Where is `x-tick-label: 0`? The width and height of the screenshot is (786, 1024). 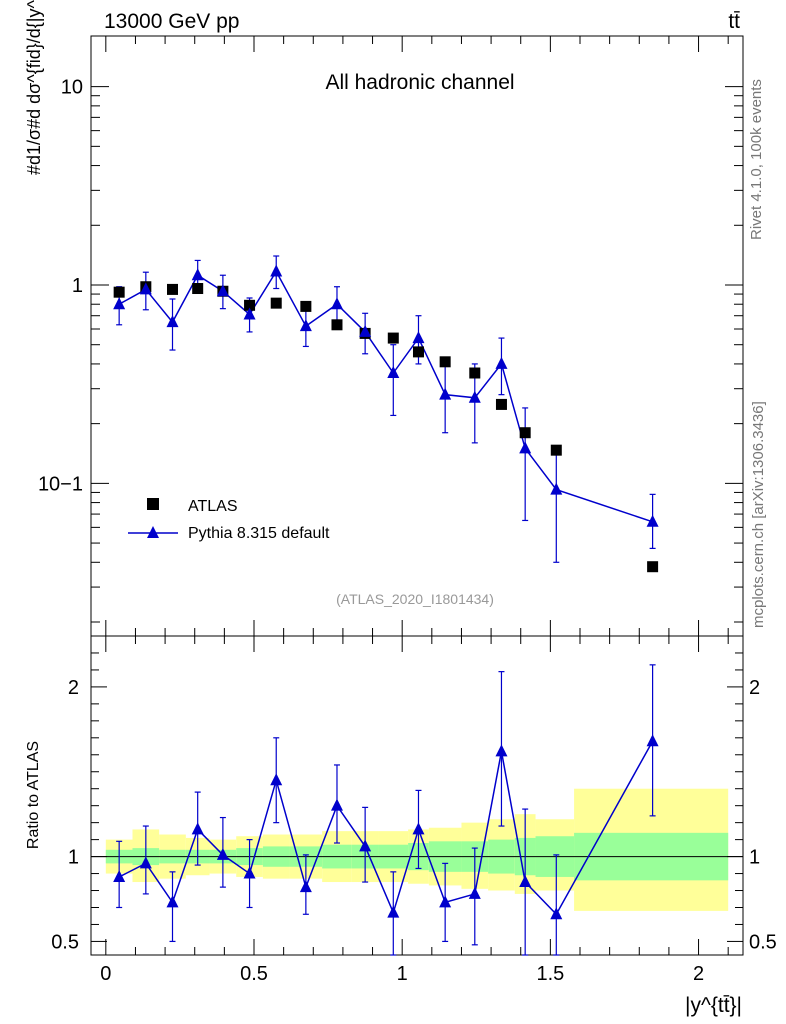
x-tick-label: 0 is located at coordinates (105, 974).